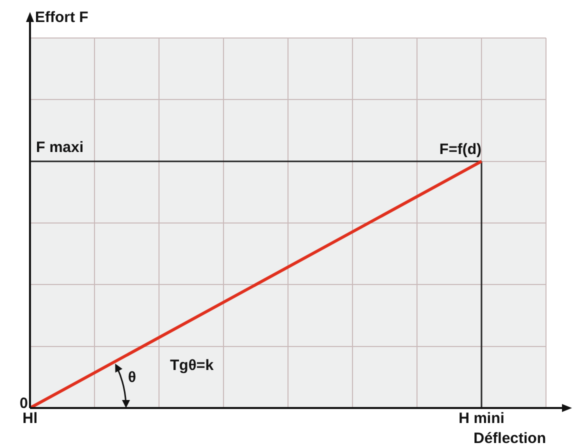 The width and height of the screenshot is (575, 448). I want to click on annotation: θ, so click(132, 377).